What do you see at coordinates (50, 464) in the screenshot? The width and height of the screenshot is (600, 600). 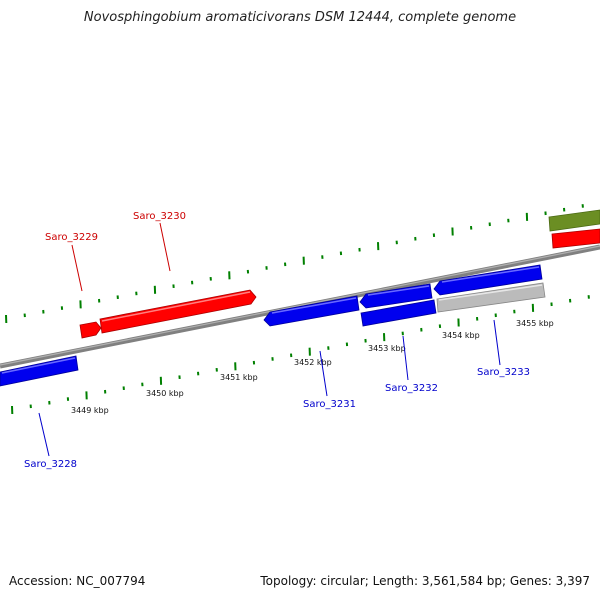 I see `gene-label-saro-3228: Saro_3228` at bounding box center [50, 464].